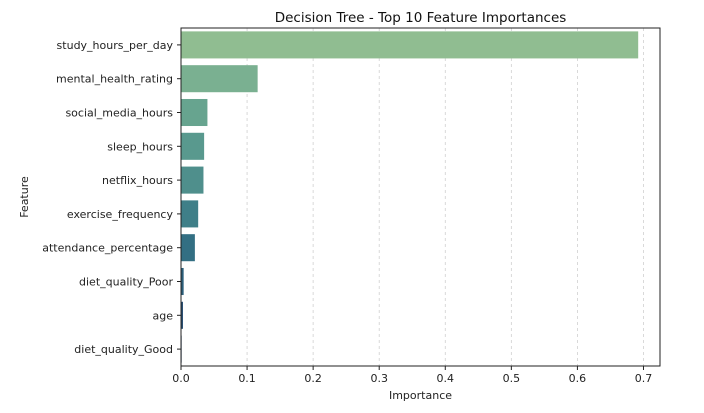 The height and width of the screenshot is (413, 704). I want to click on x-tick-label: 0.4, so click(446, 378).